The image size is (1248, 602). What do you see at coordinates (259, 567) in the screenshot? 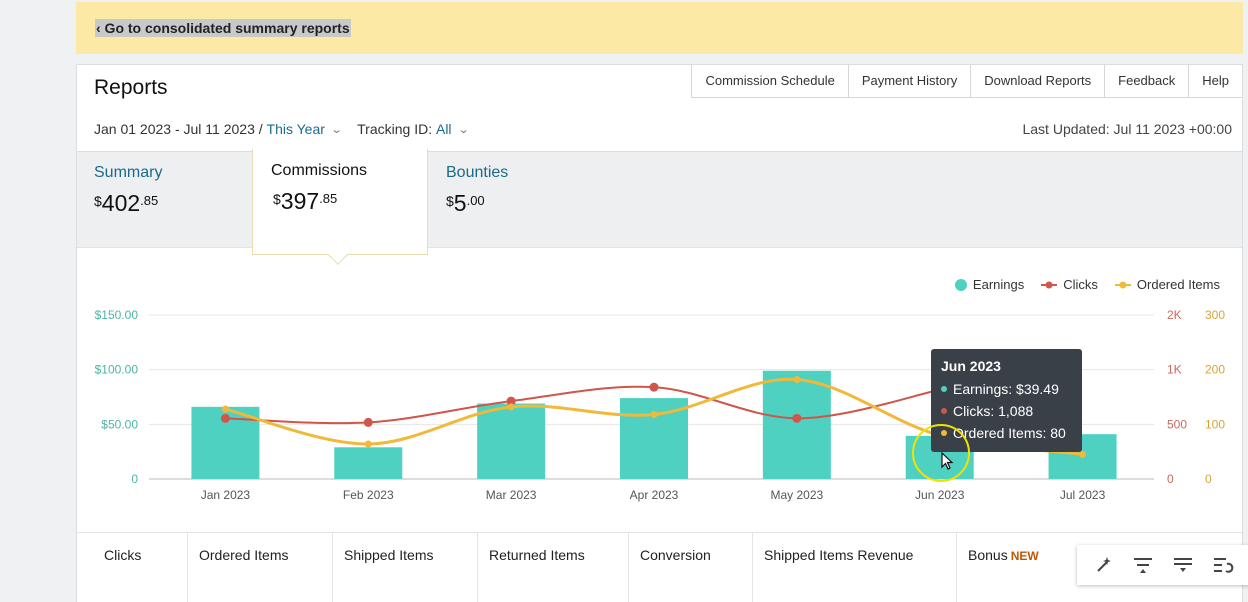
I see `col-ordered-items: Ordered Items` at bounding box center [259, 567].